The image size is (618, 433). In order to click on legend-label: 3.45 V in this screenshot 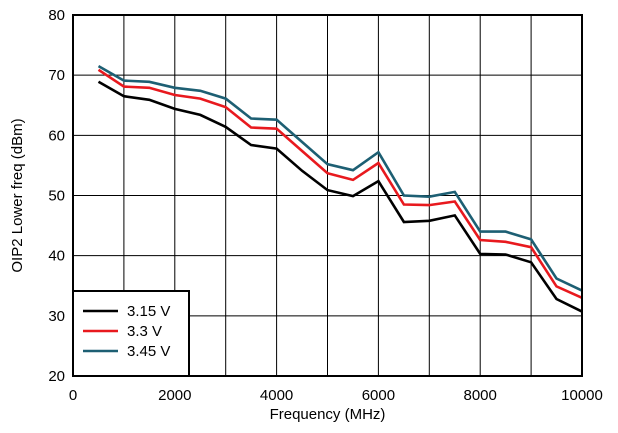, I will do `click(148, 351)`.